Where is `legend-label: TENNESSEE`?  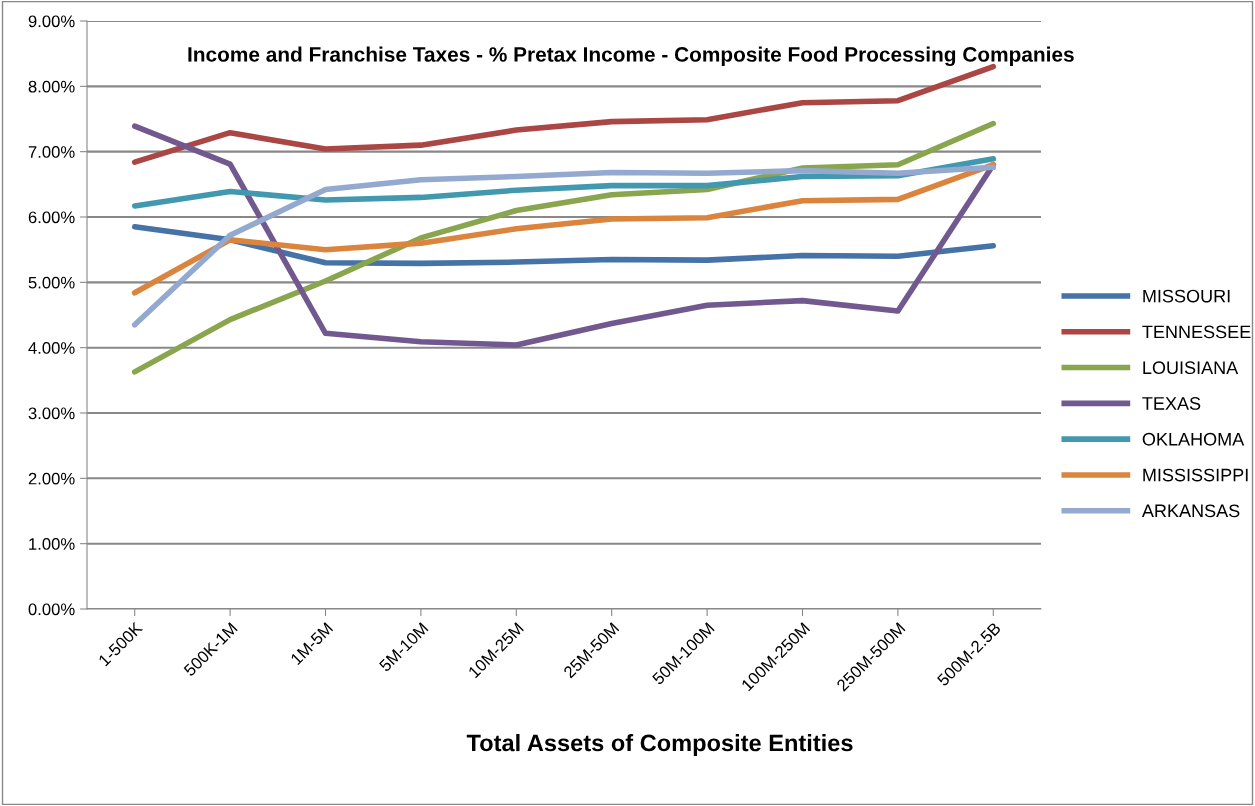
legend-label: TENNESSEE is located at coordinates (1196, 332).